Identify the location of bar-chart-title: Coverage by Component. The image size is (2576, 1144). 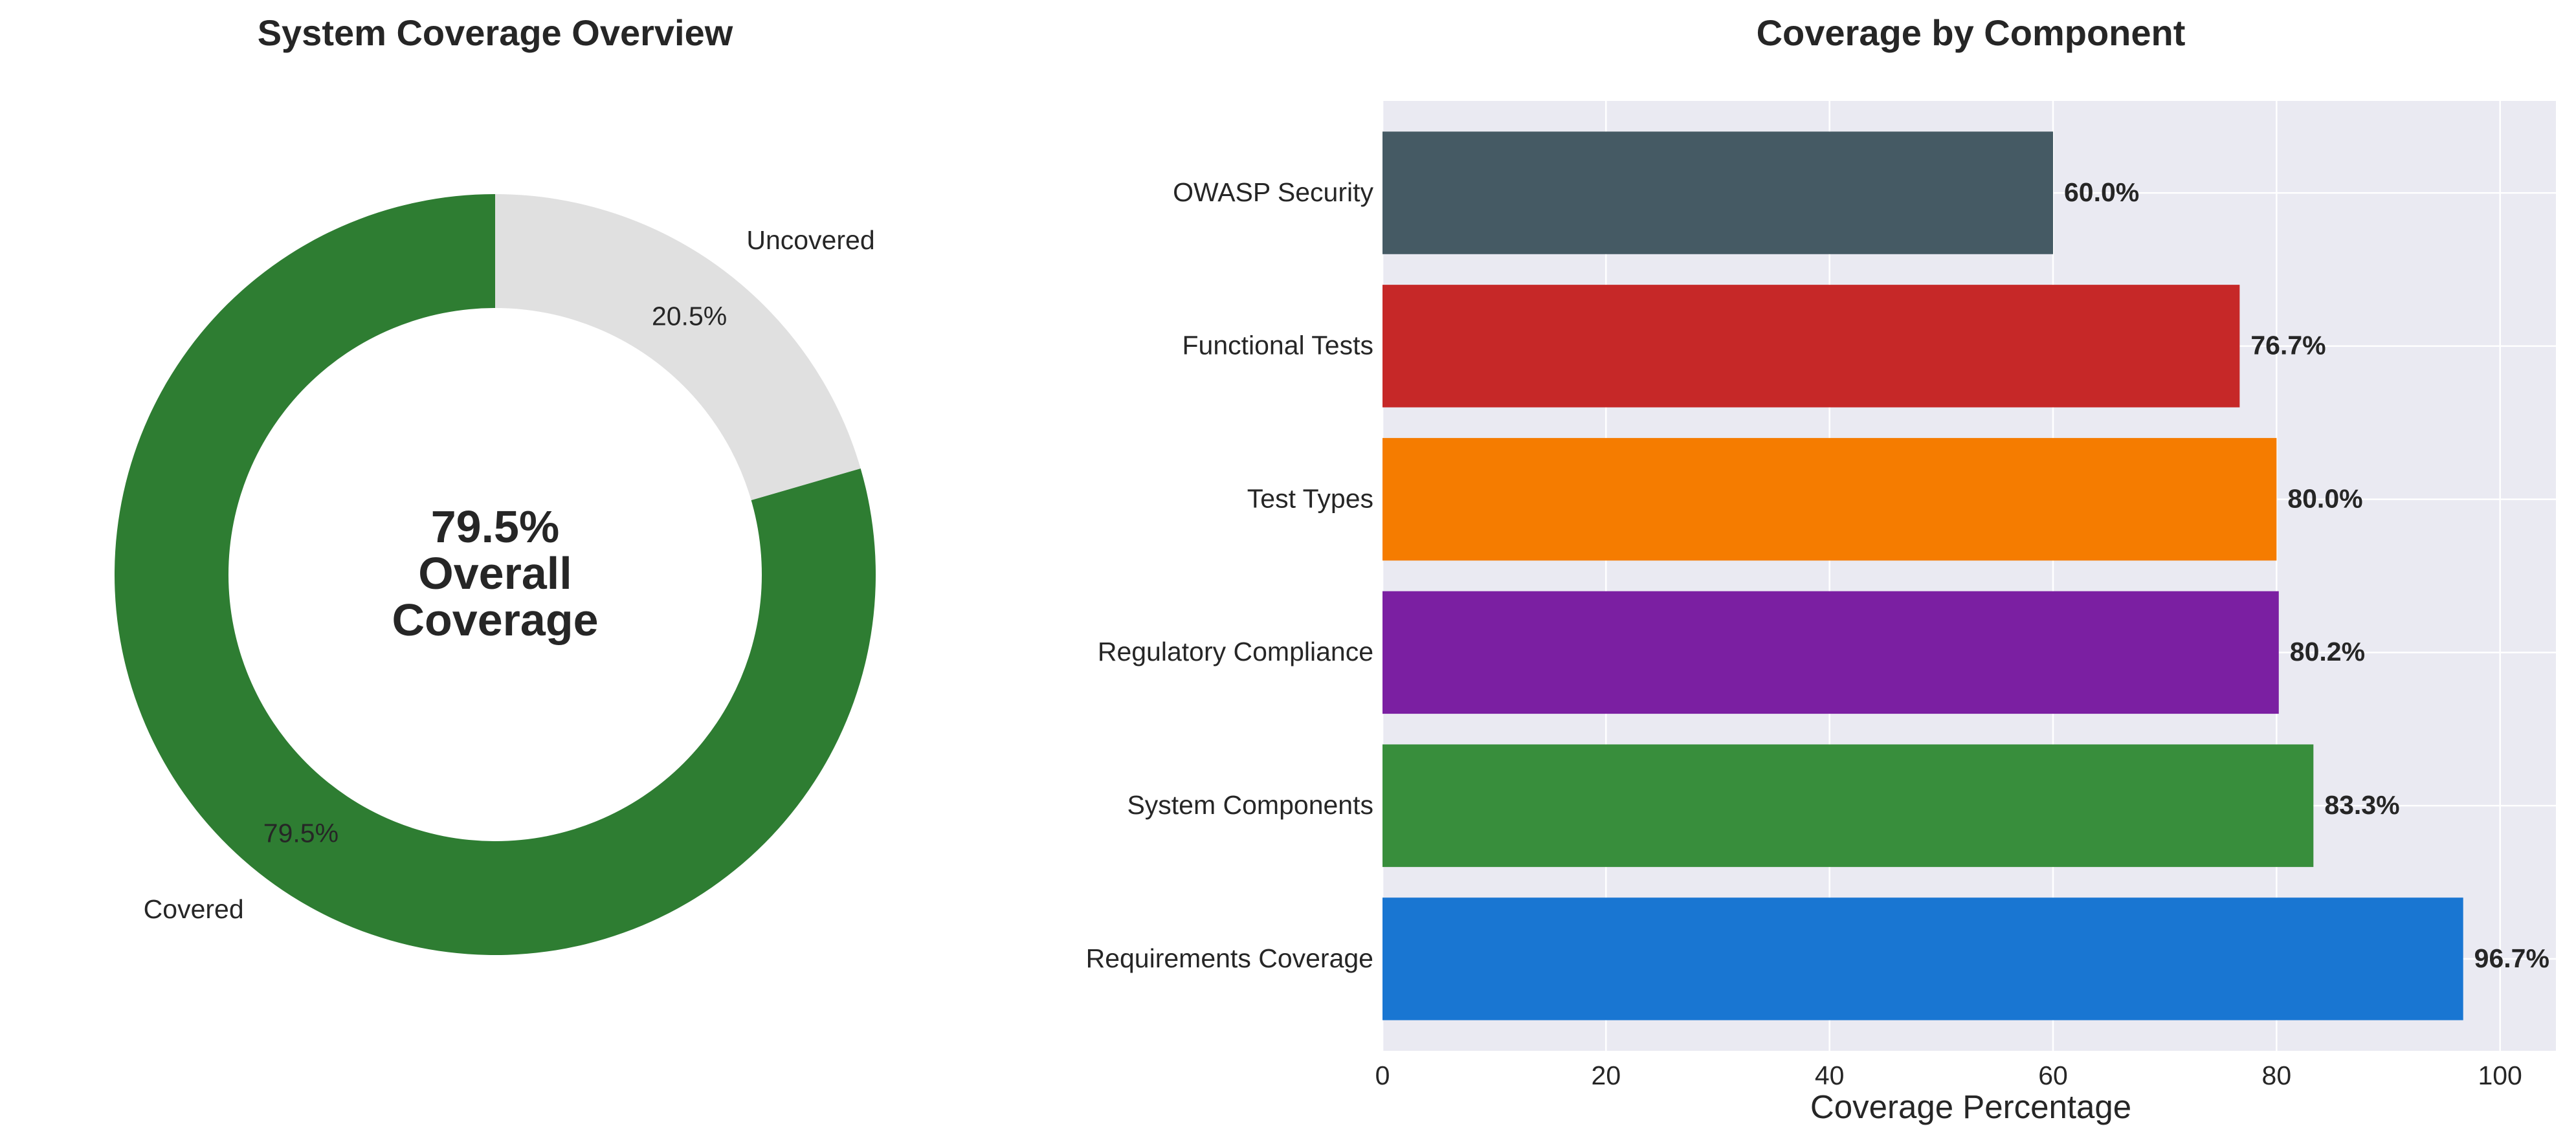
(1971, 32).